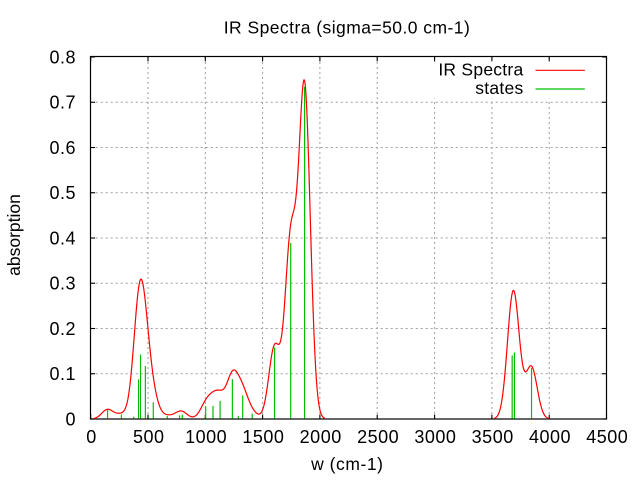 This screenshot has width=640, height=480. Describe the element at coordinates (62, 148) in the screenshot. I see `svg-text: 0.6` at that location.